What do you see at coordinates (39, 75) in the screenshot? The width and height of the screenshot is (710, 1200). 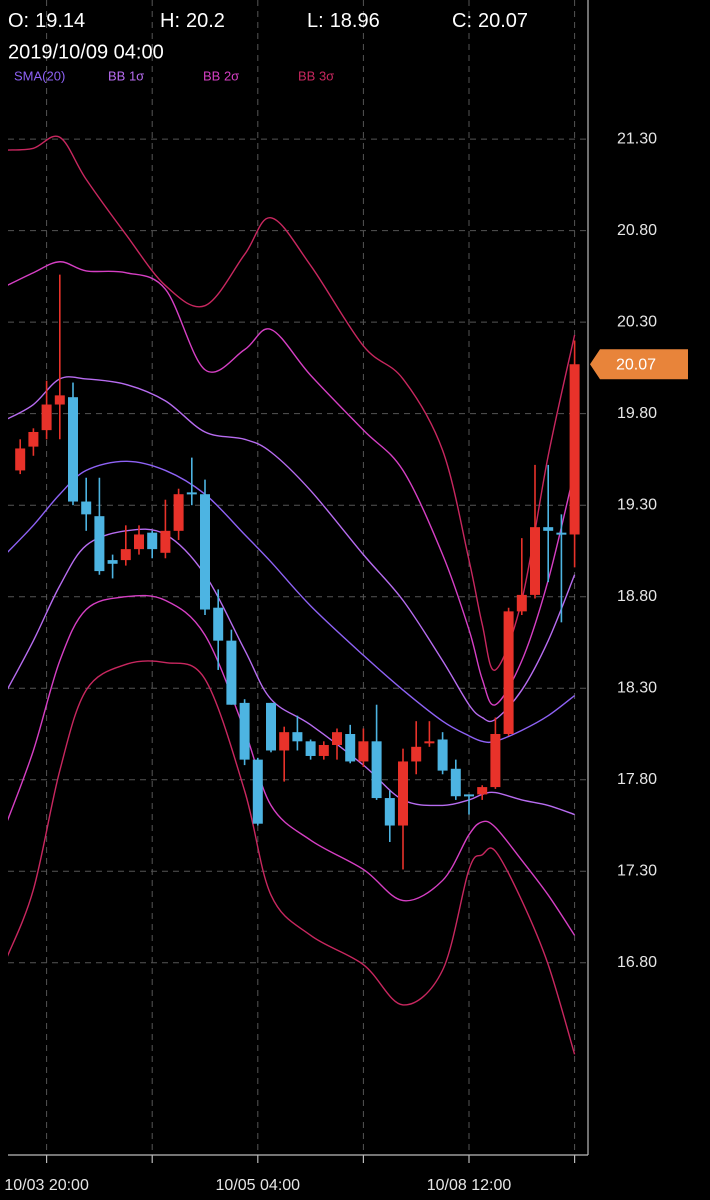 I see `legend-entry: SMA(20)` at bounding box center [39, 75].